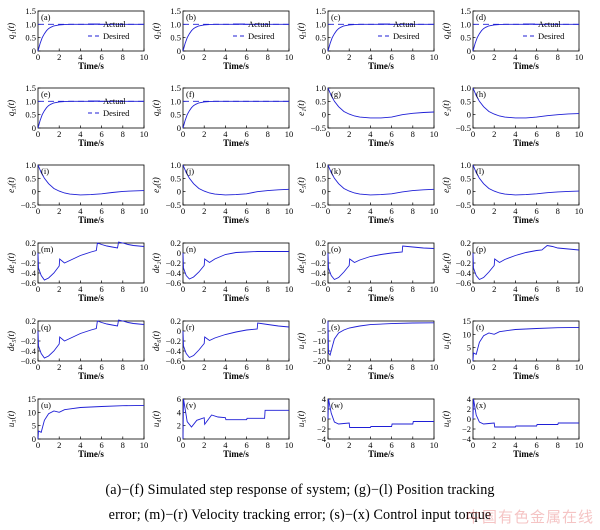 This screenshot has width=600, height=530. Describe the element at coordinates (446, 185) in the screenshot. I see `y-axis-label: e₆(t)` at that location.